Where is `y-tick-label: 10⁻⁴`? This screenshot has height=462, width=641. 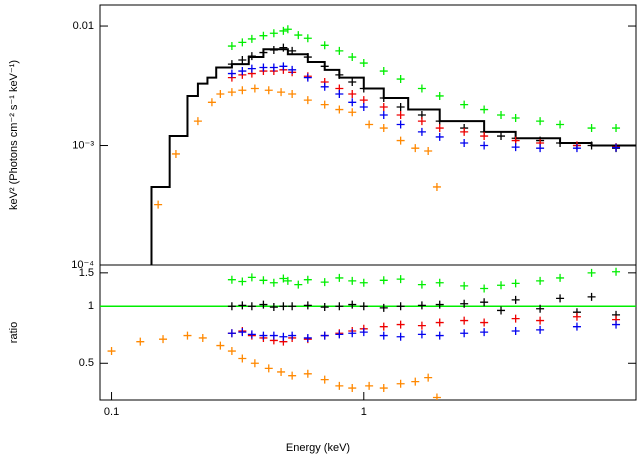 y-tick-label: 10⁻⁴ is located at coordinates (82, 265).